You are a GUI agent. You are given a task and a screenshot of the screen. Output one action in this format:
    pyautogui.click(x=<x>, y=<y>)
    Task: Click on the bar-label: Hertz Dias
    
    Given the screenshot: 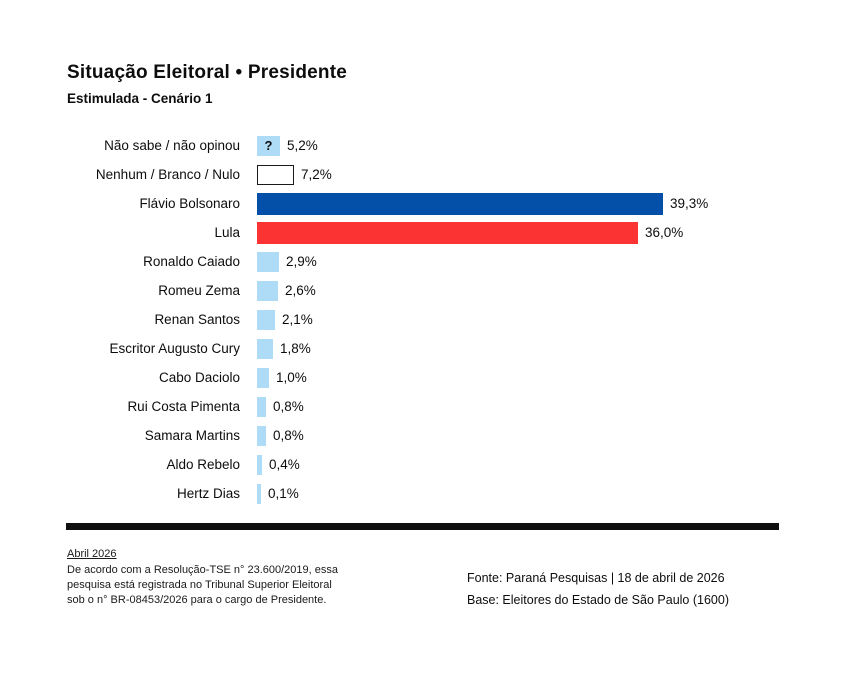 What is the action you would take?
    pyautogui.click(x=208, y=493)
    